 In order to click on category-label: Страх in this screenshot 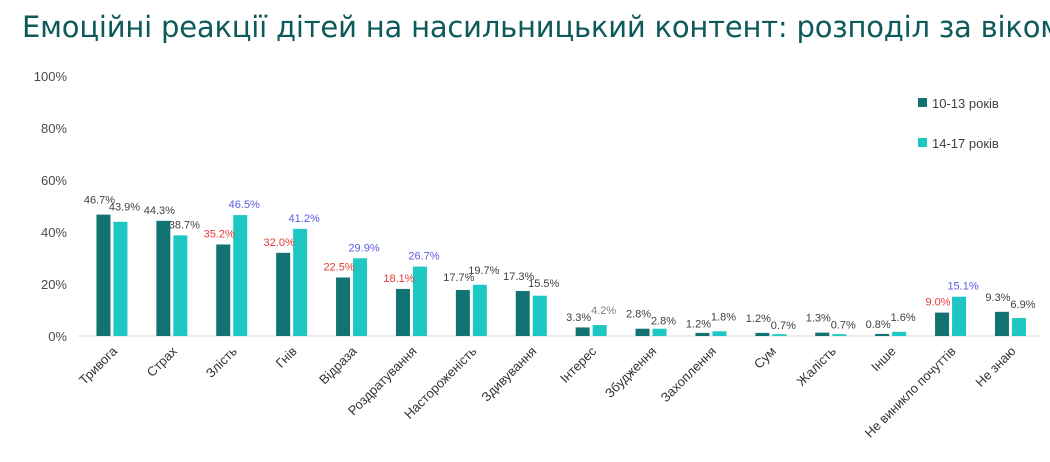, I will do `click(162, 361)`.